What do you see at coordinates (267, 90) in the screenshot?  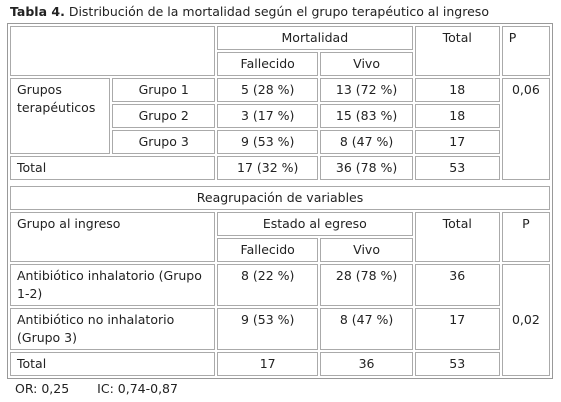 I see `cell: 5 (28 %)` at bounding box center [267, 90].